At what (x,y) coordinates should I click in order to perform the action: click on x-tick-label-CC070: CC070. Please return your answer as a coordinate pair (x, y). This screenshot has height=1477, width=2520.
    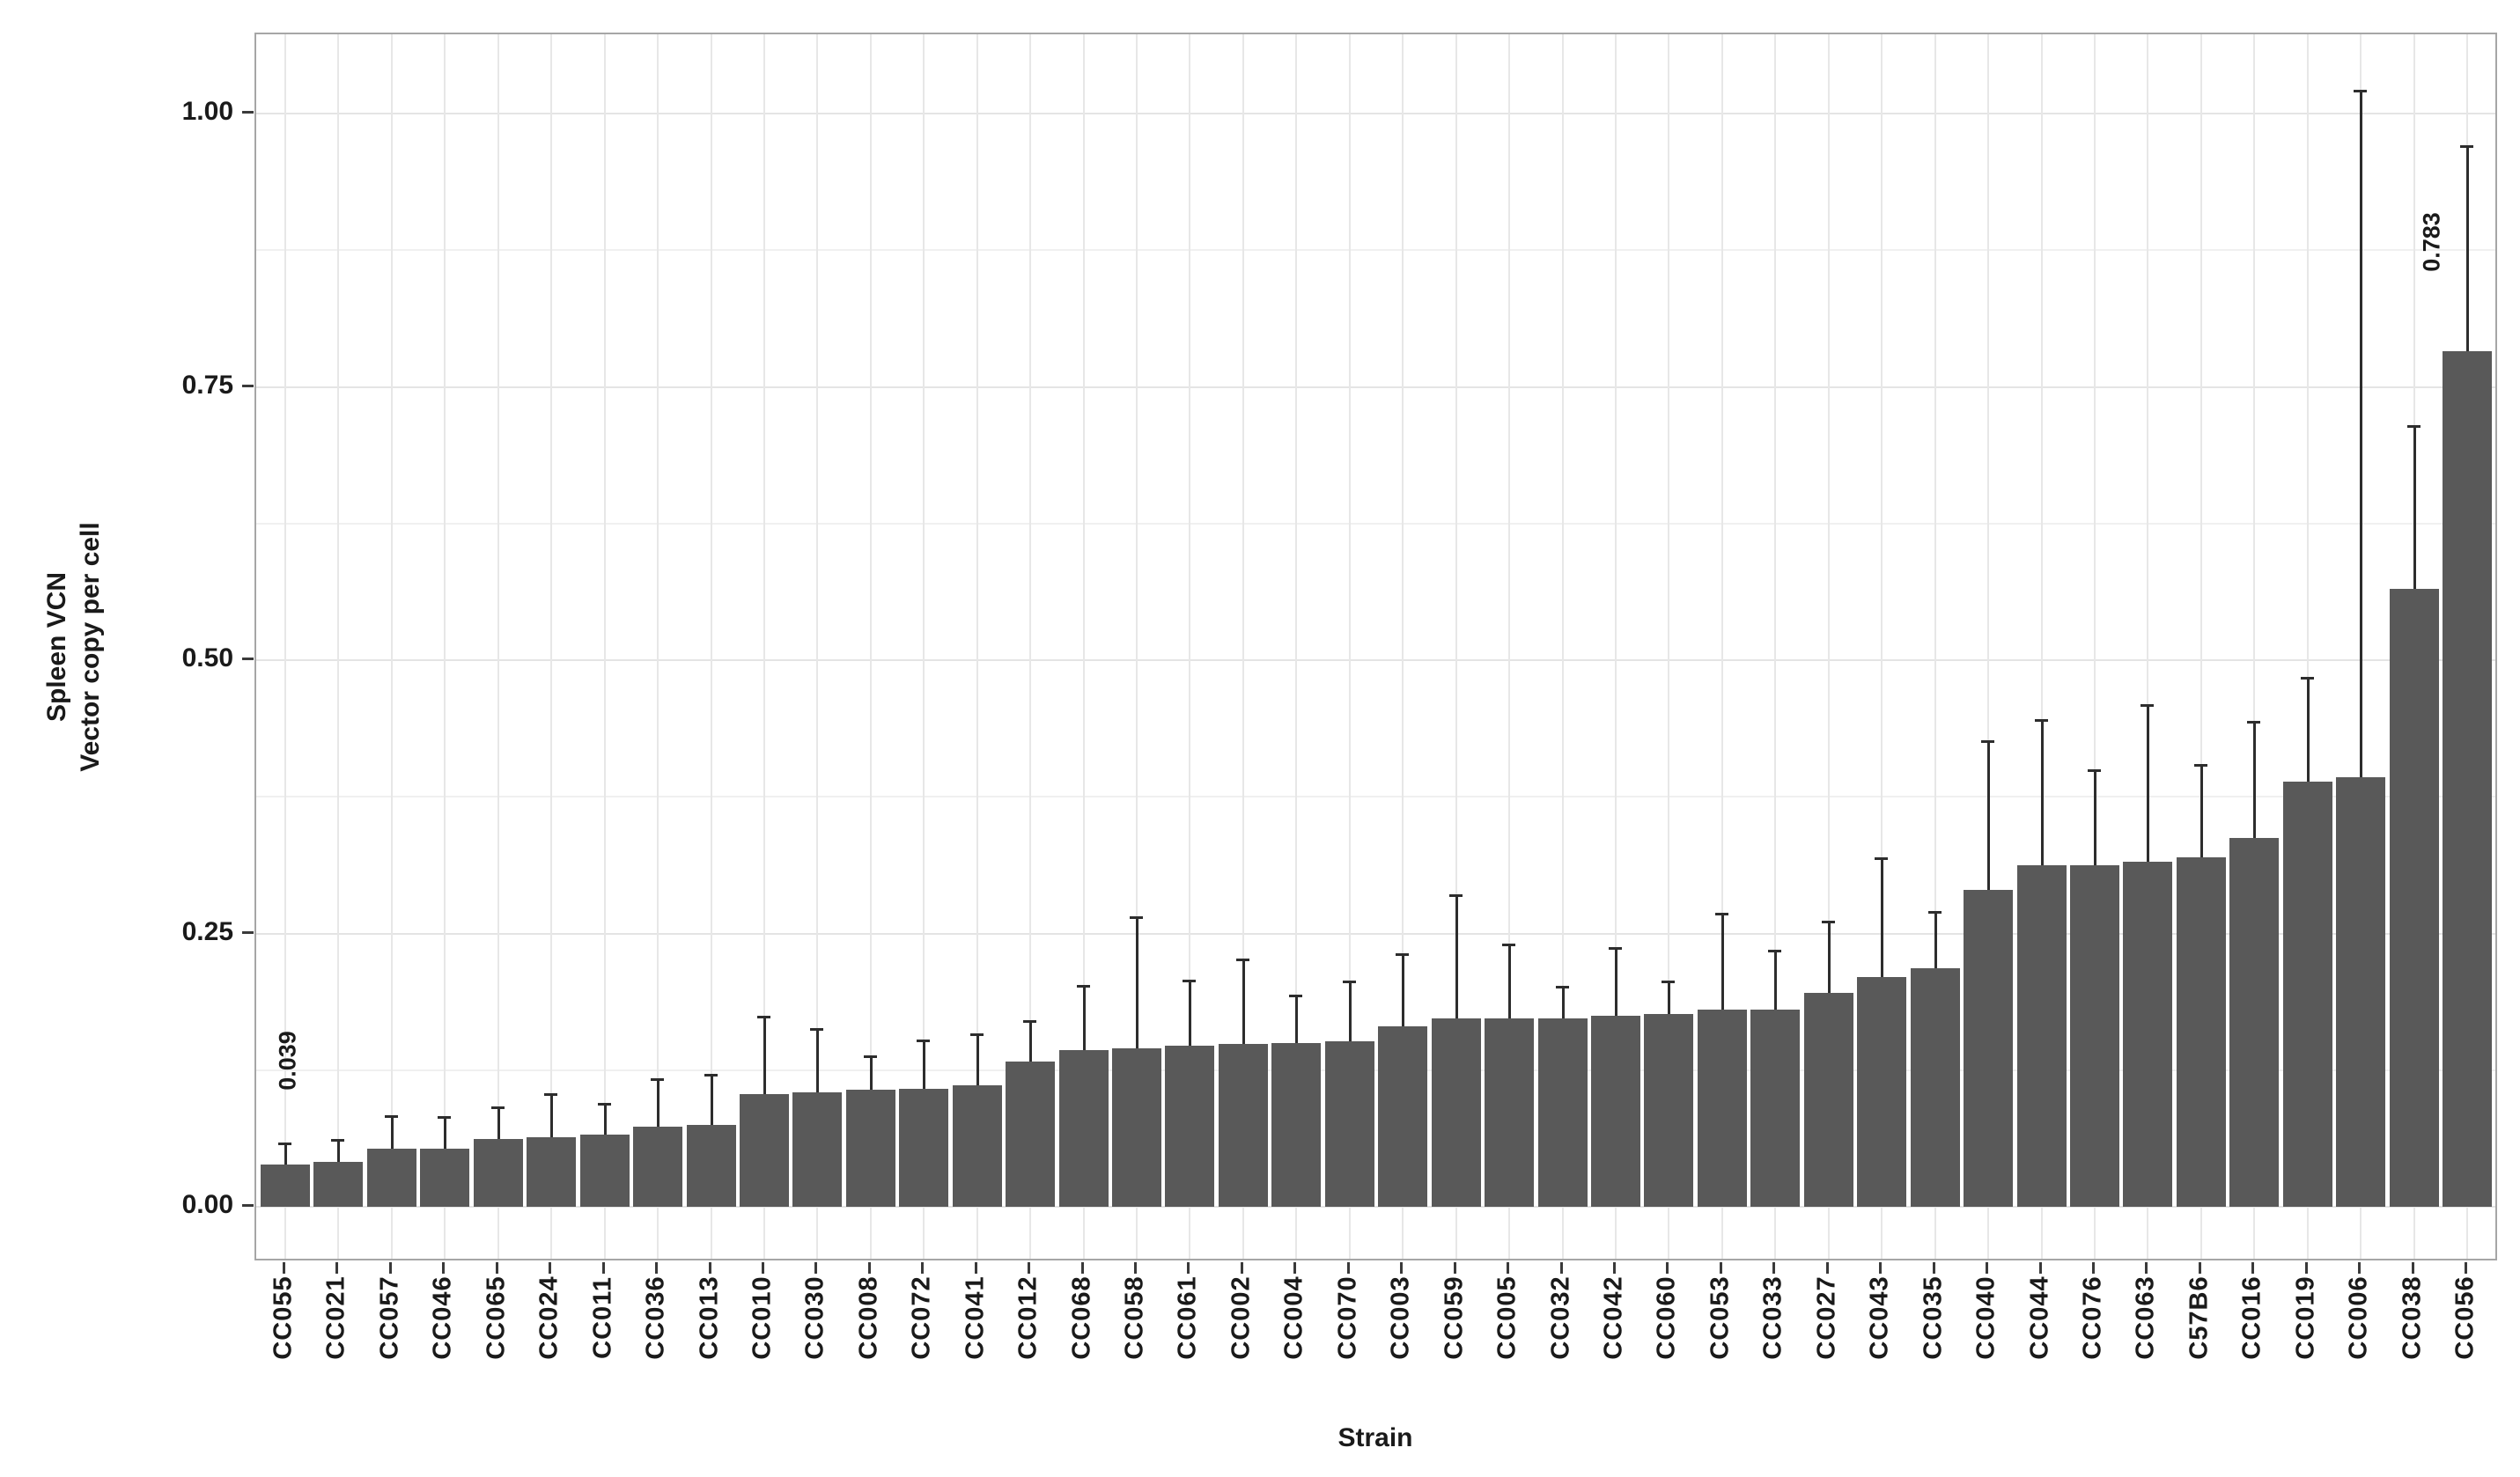
    Looking at the image, I should click on (1347, 1317).